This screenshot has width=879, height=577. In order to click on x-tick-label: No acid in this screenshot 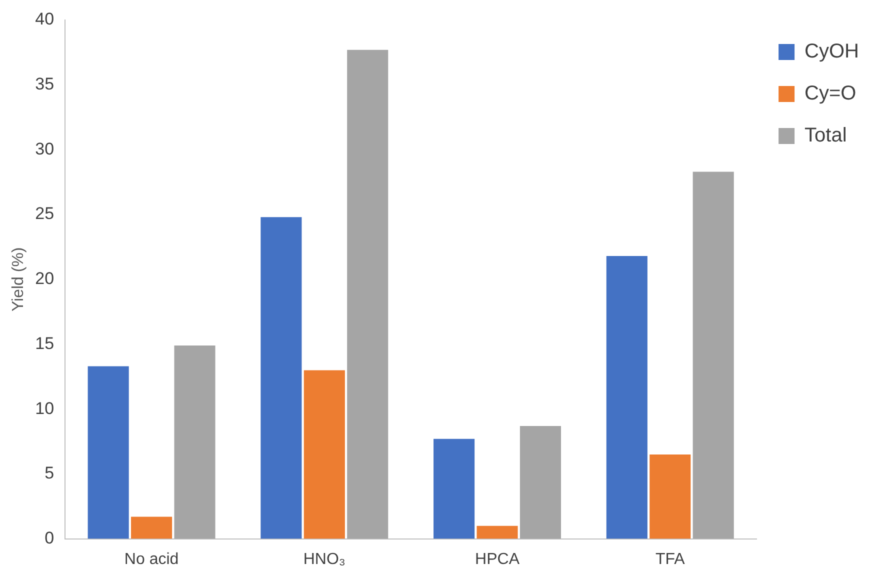, I will do `click(151, 559)`.